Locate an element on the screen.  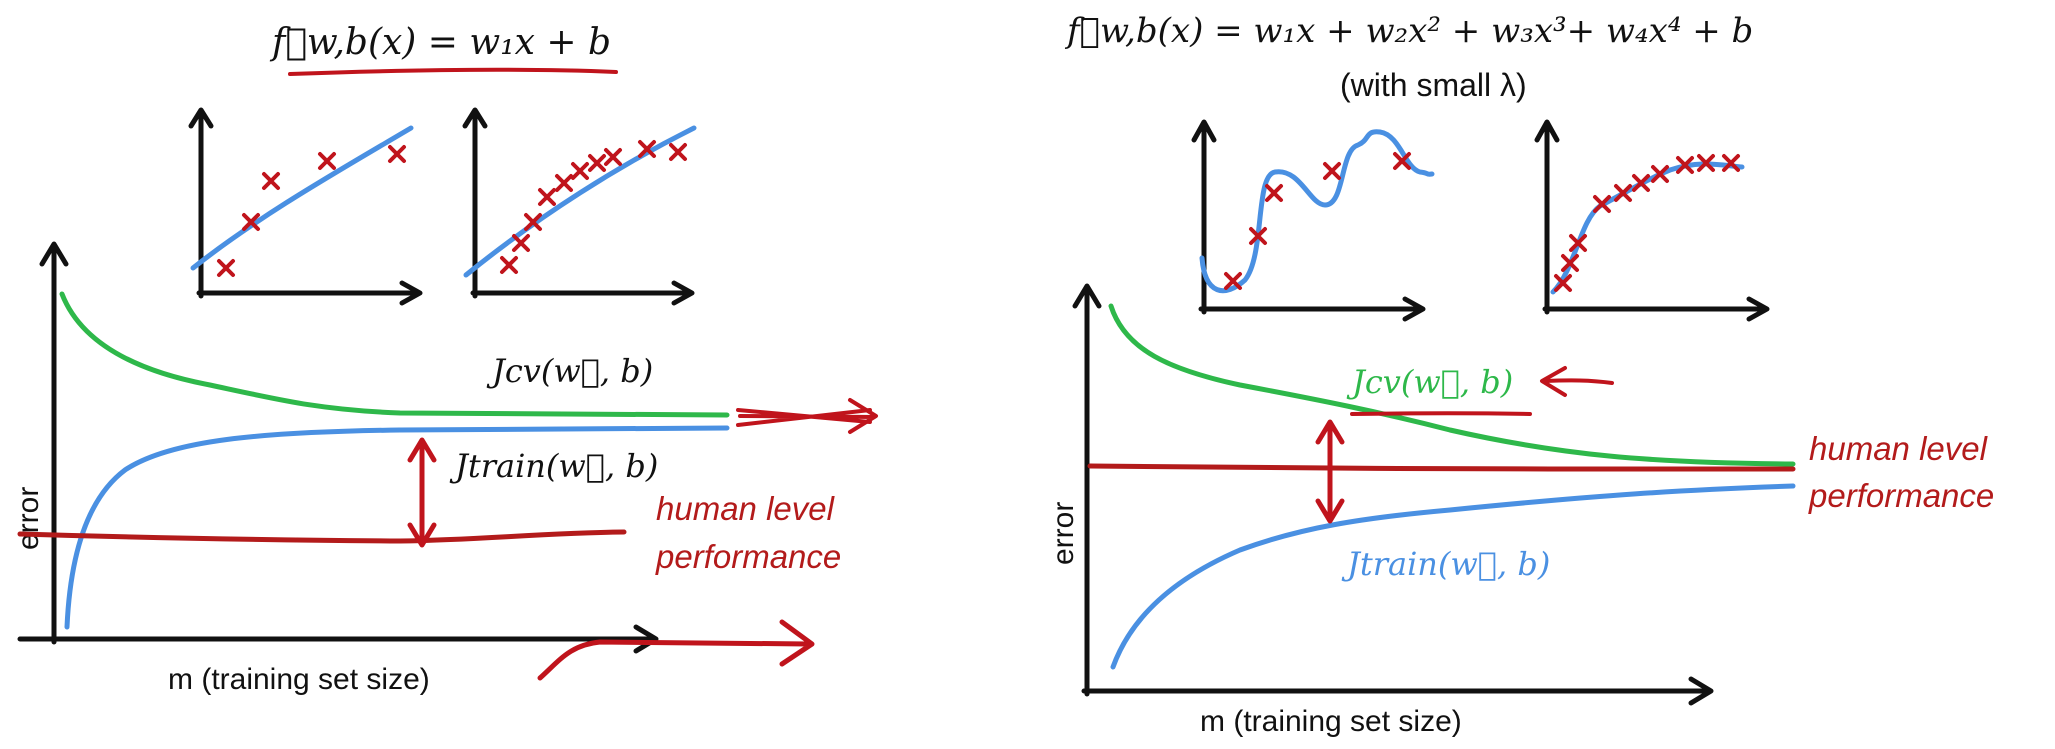
right-small-plot-2-markers is located at coordinates (1647, 223).